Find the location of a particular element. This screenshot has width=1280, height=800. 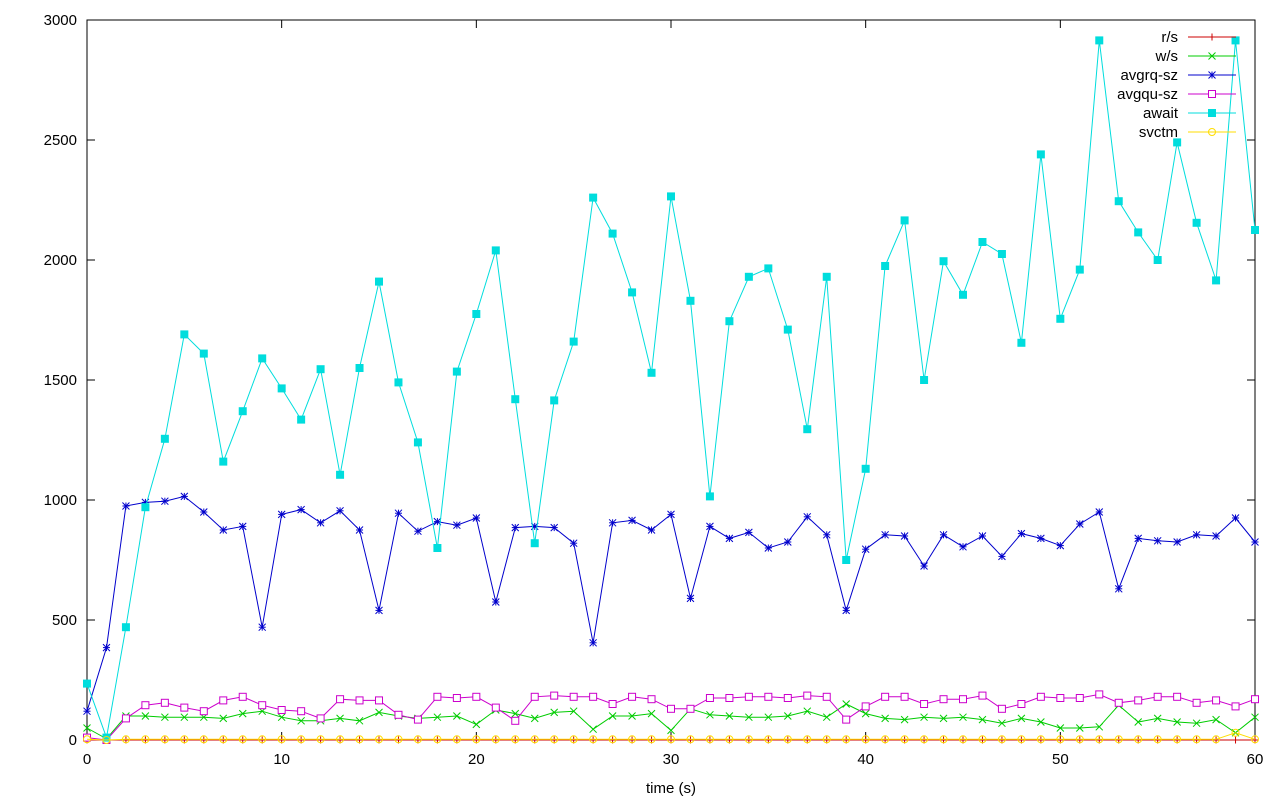

x-tick-label: 20 is located at coordinates (476, 759).